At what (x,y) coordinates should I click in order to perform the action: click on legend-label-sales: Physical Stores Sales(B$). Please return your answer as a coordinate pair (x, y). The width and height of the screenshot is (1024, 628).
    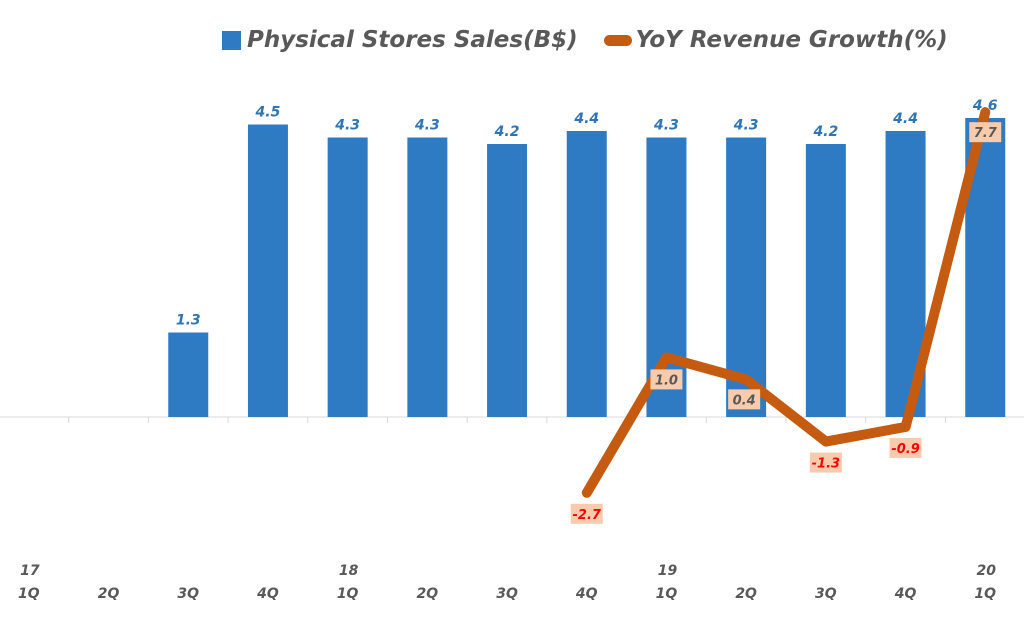
    Looking at the image, I should click on (412, 40).